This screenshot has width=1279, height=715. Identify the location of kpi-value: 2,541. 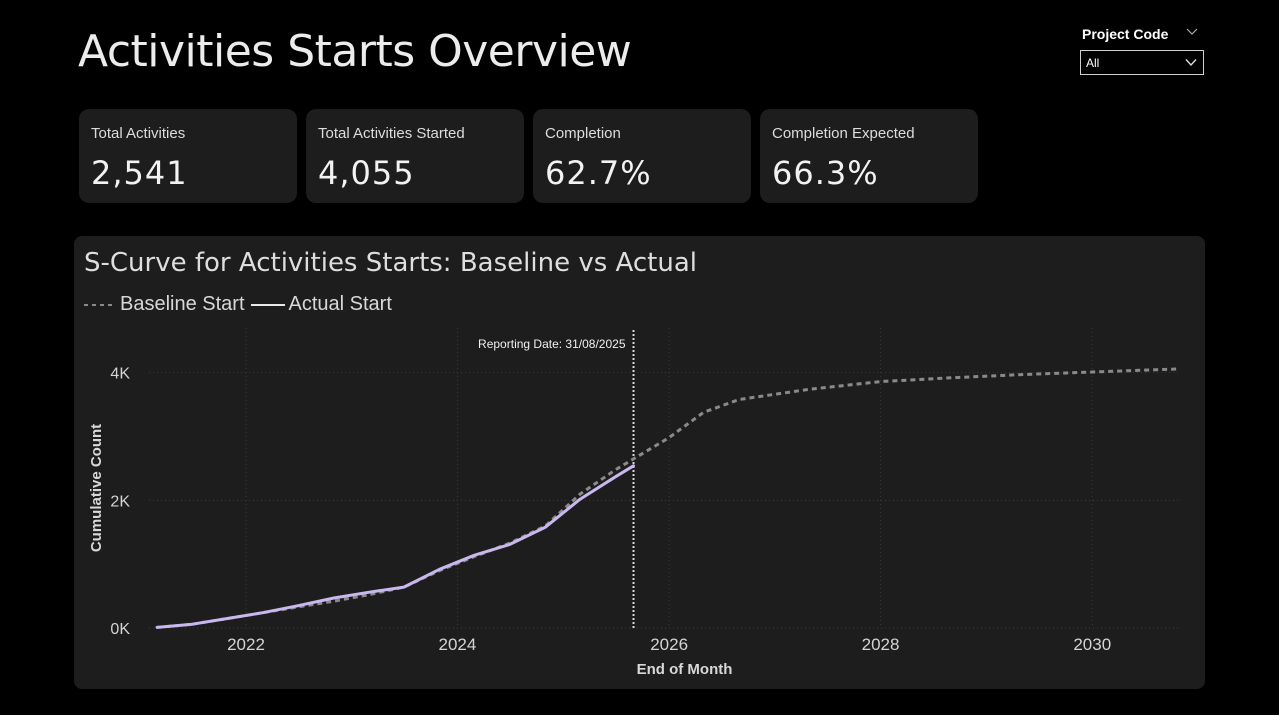
(139, 173).